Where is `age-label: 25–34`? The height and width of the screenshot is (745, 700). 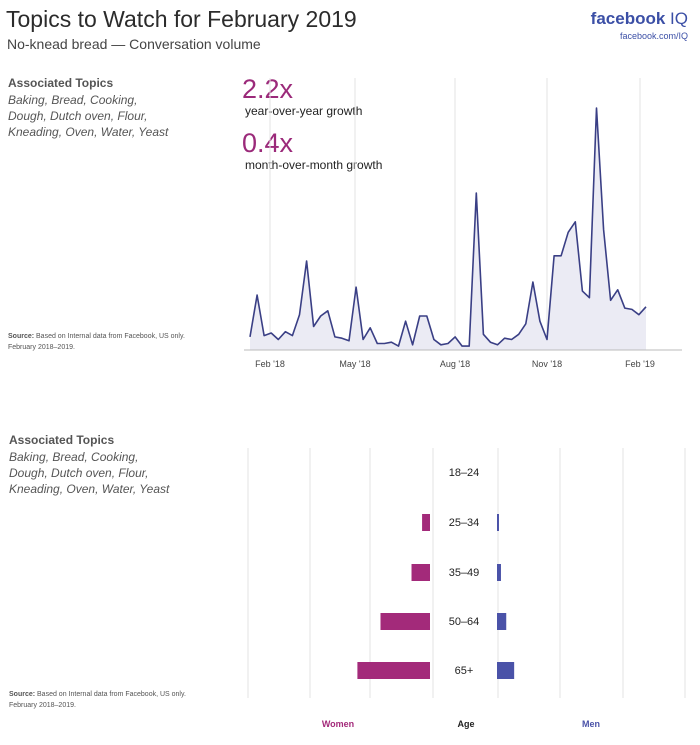 age-label: 25–34 is located at coordinates (464, 523).